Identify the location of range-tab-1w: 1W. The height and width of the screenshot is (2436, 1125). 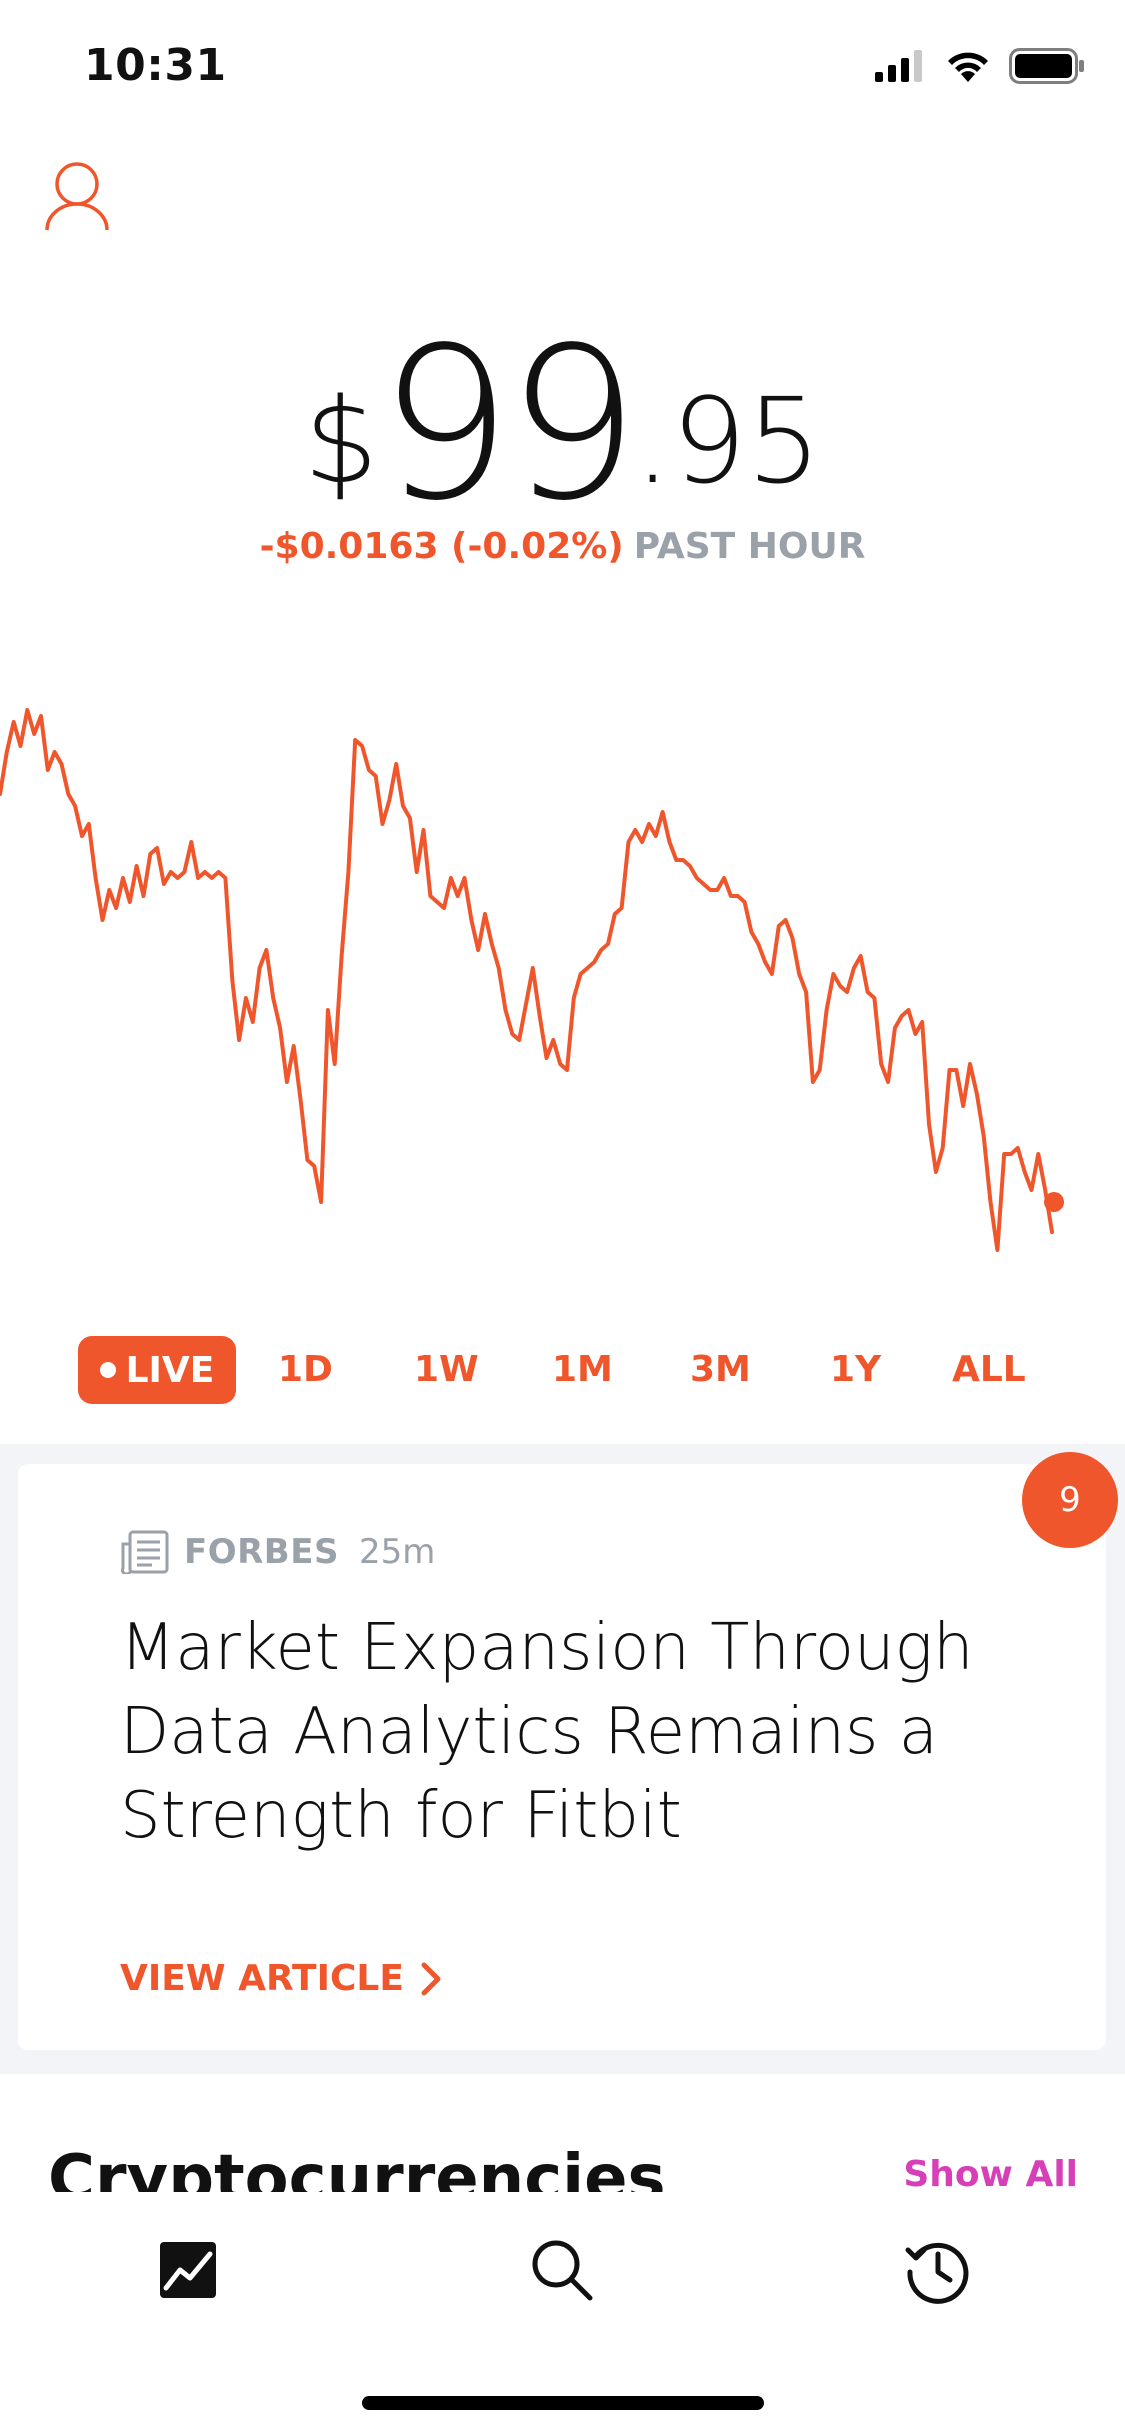
(446, 1369).